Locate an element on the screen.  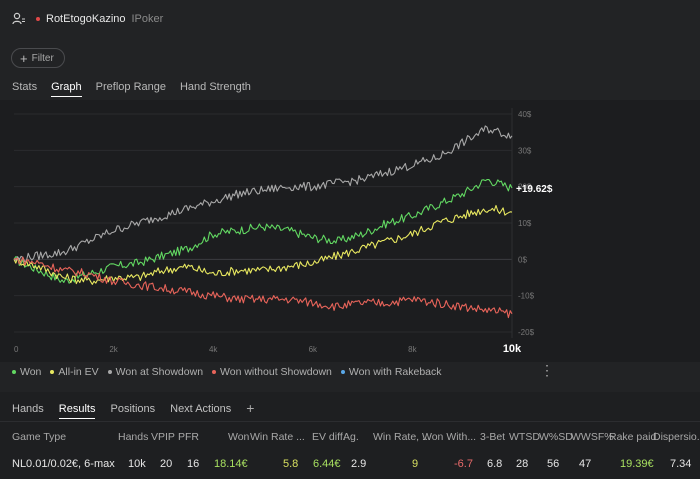
col-game-type: Game Type is located at coordinates (39, 437).